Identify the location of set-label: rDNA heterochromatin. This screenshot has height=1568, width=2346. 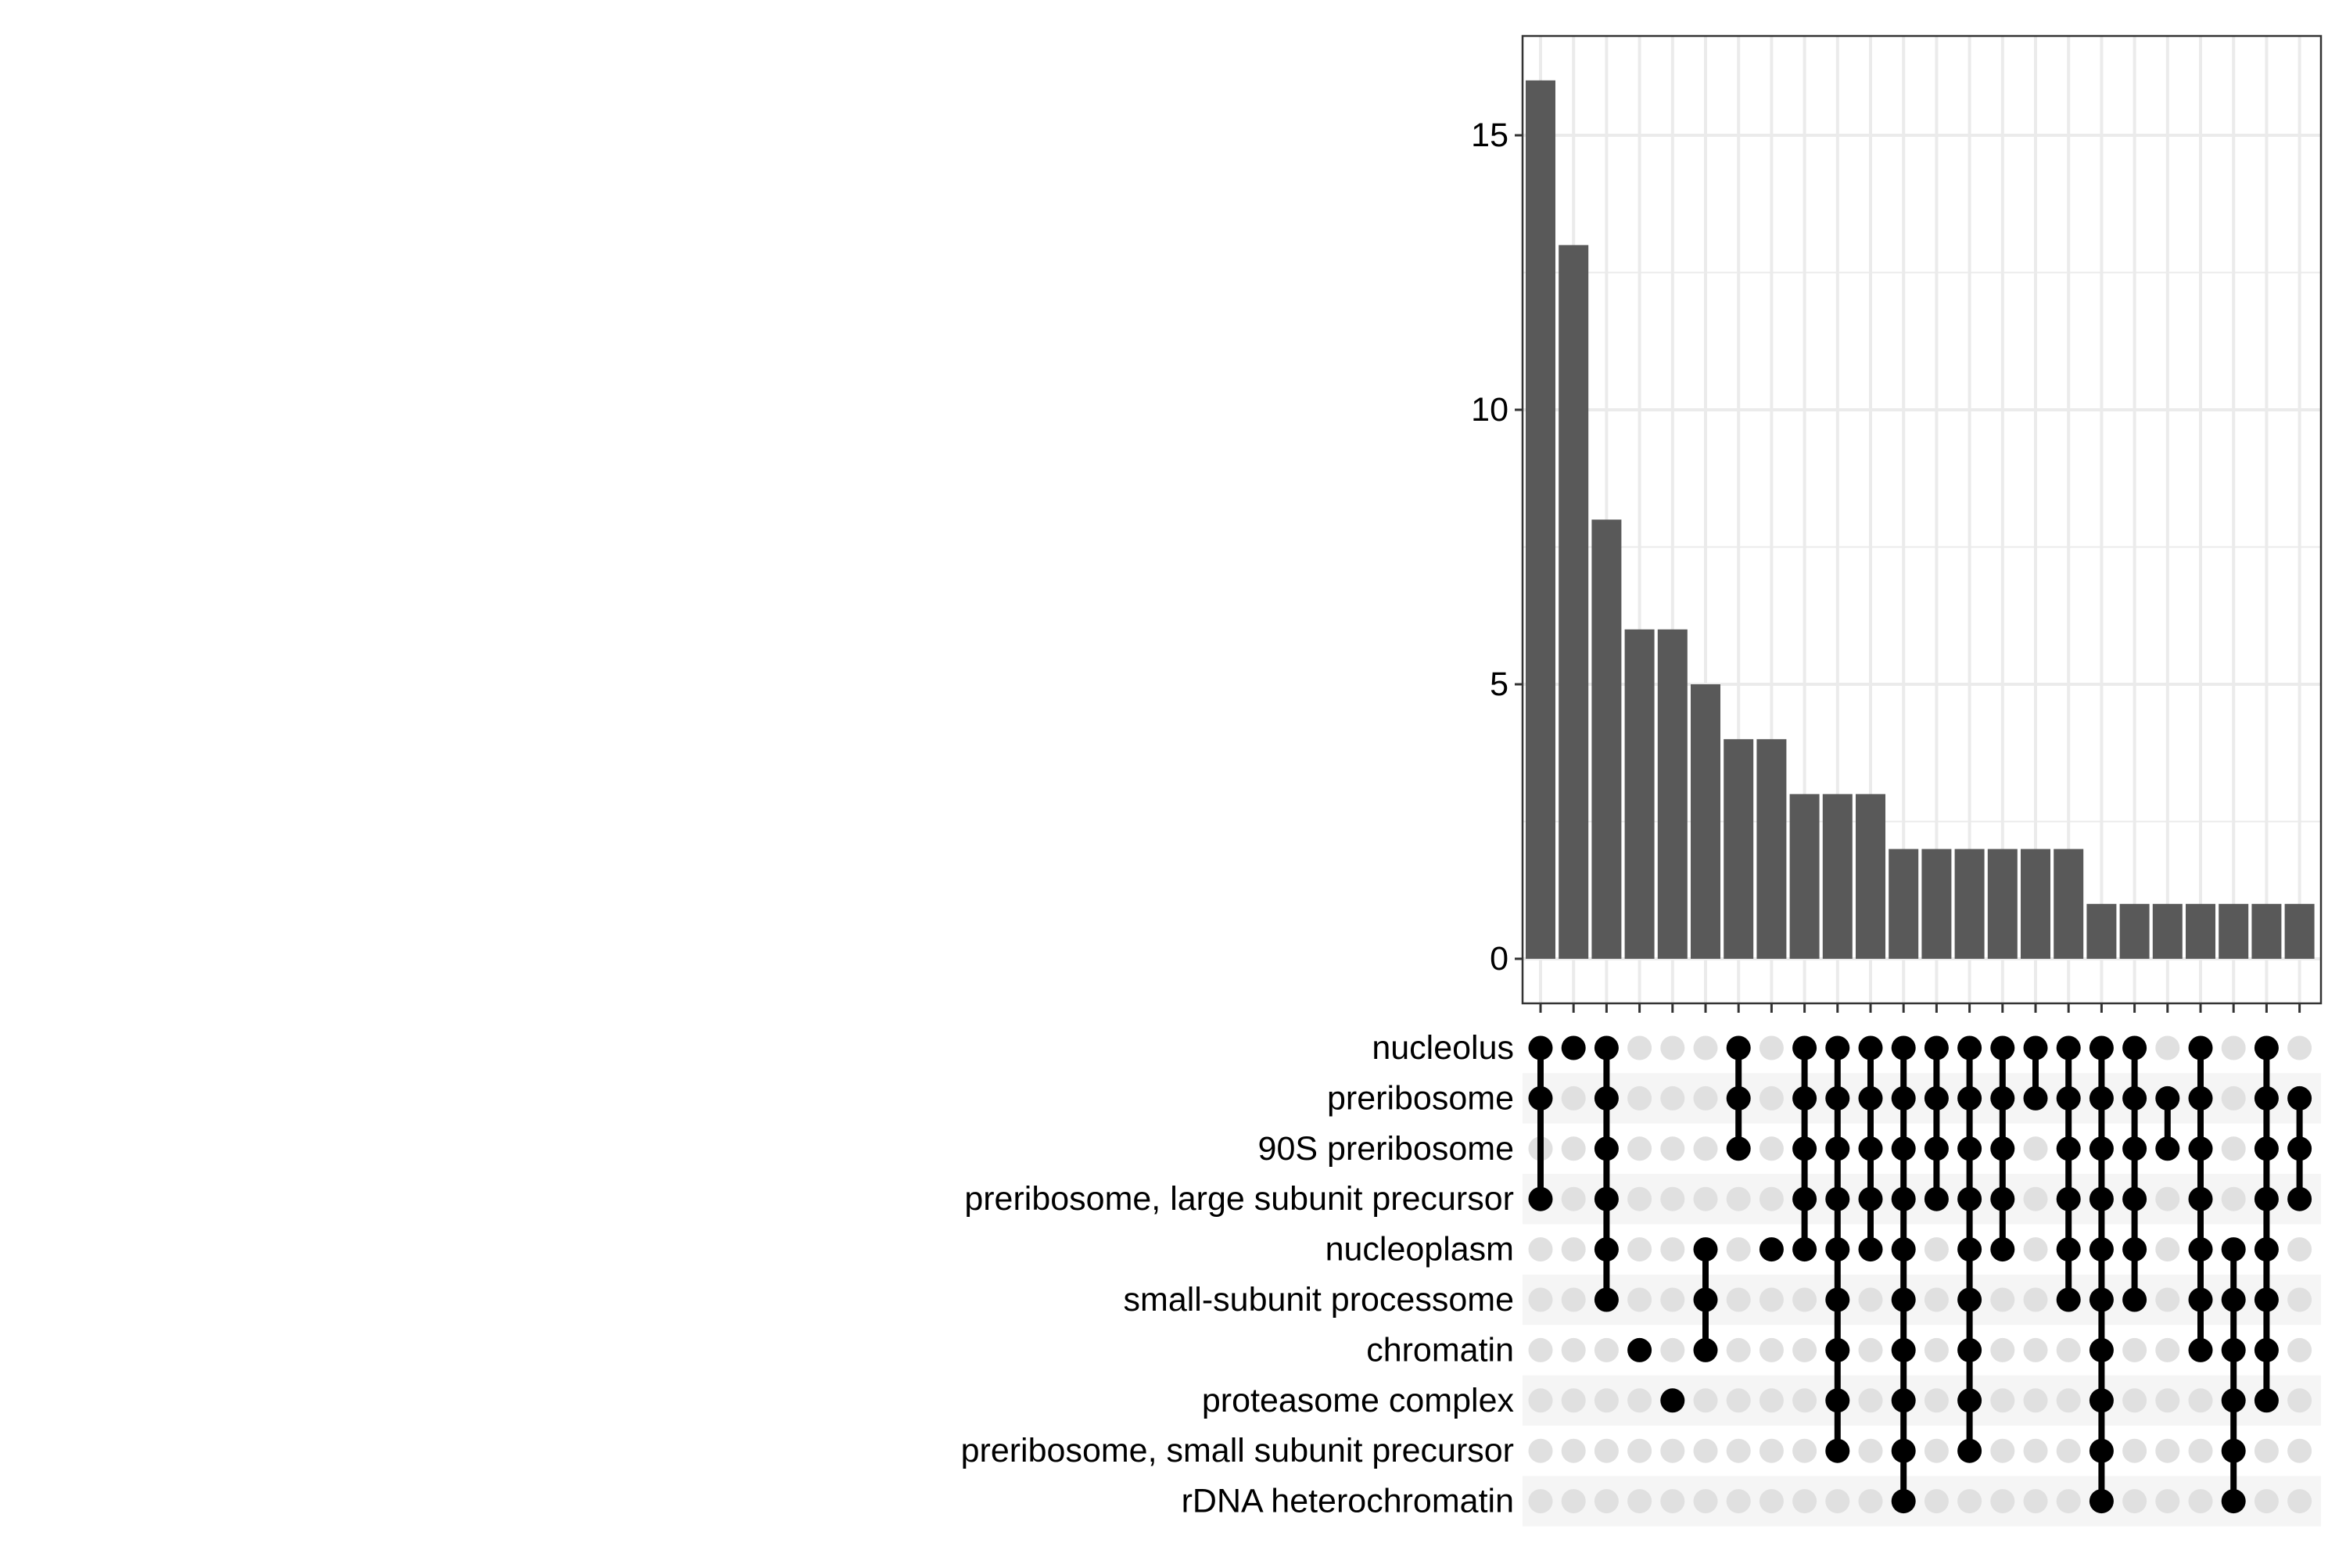
(1348, 1501).